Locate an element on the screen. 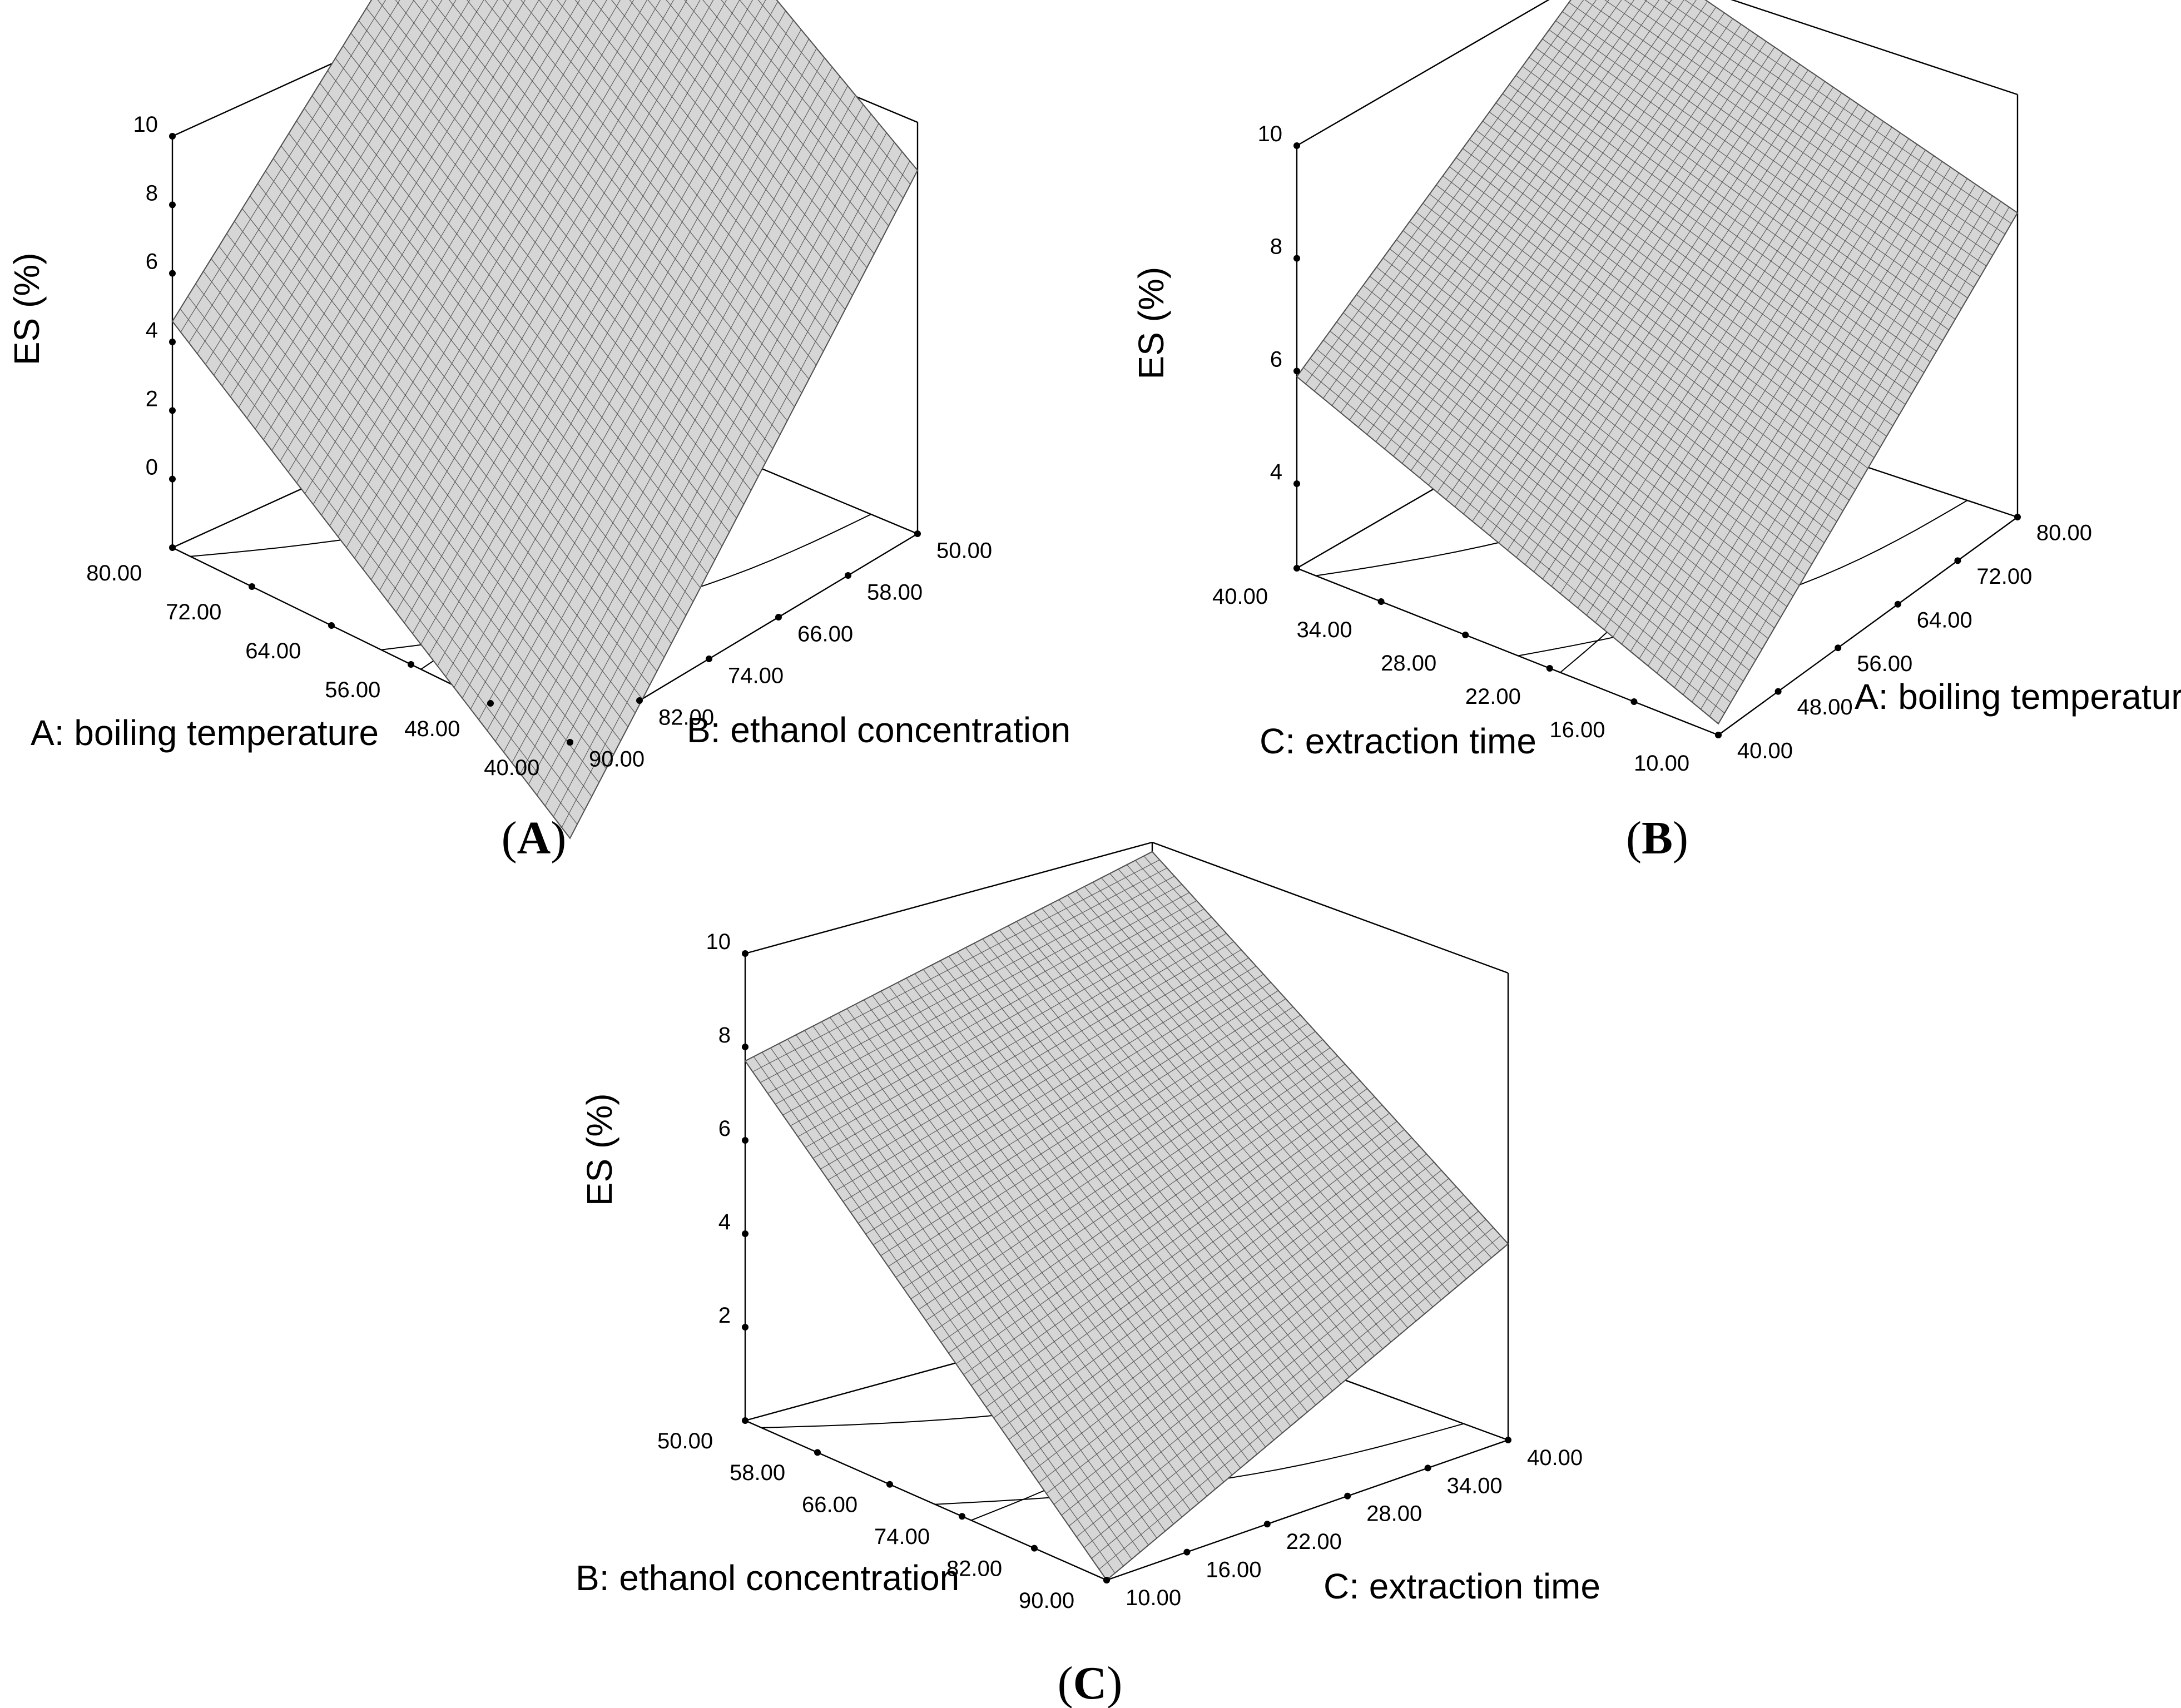 Image resolution: width=2181 pixels, height=1708 pixels. z-tick-label: 2 is located at coordinates (724, 1315).